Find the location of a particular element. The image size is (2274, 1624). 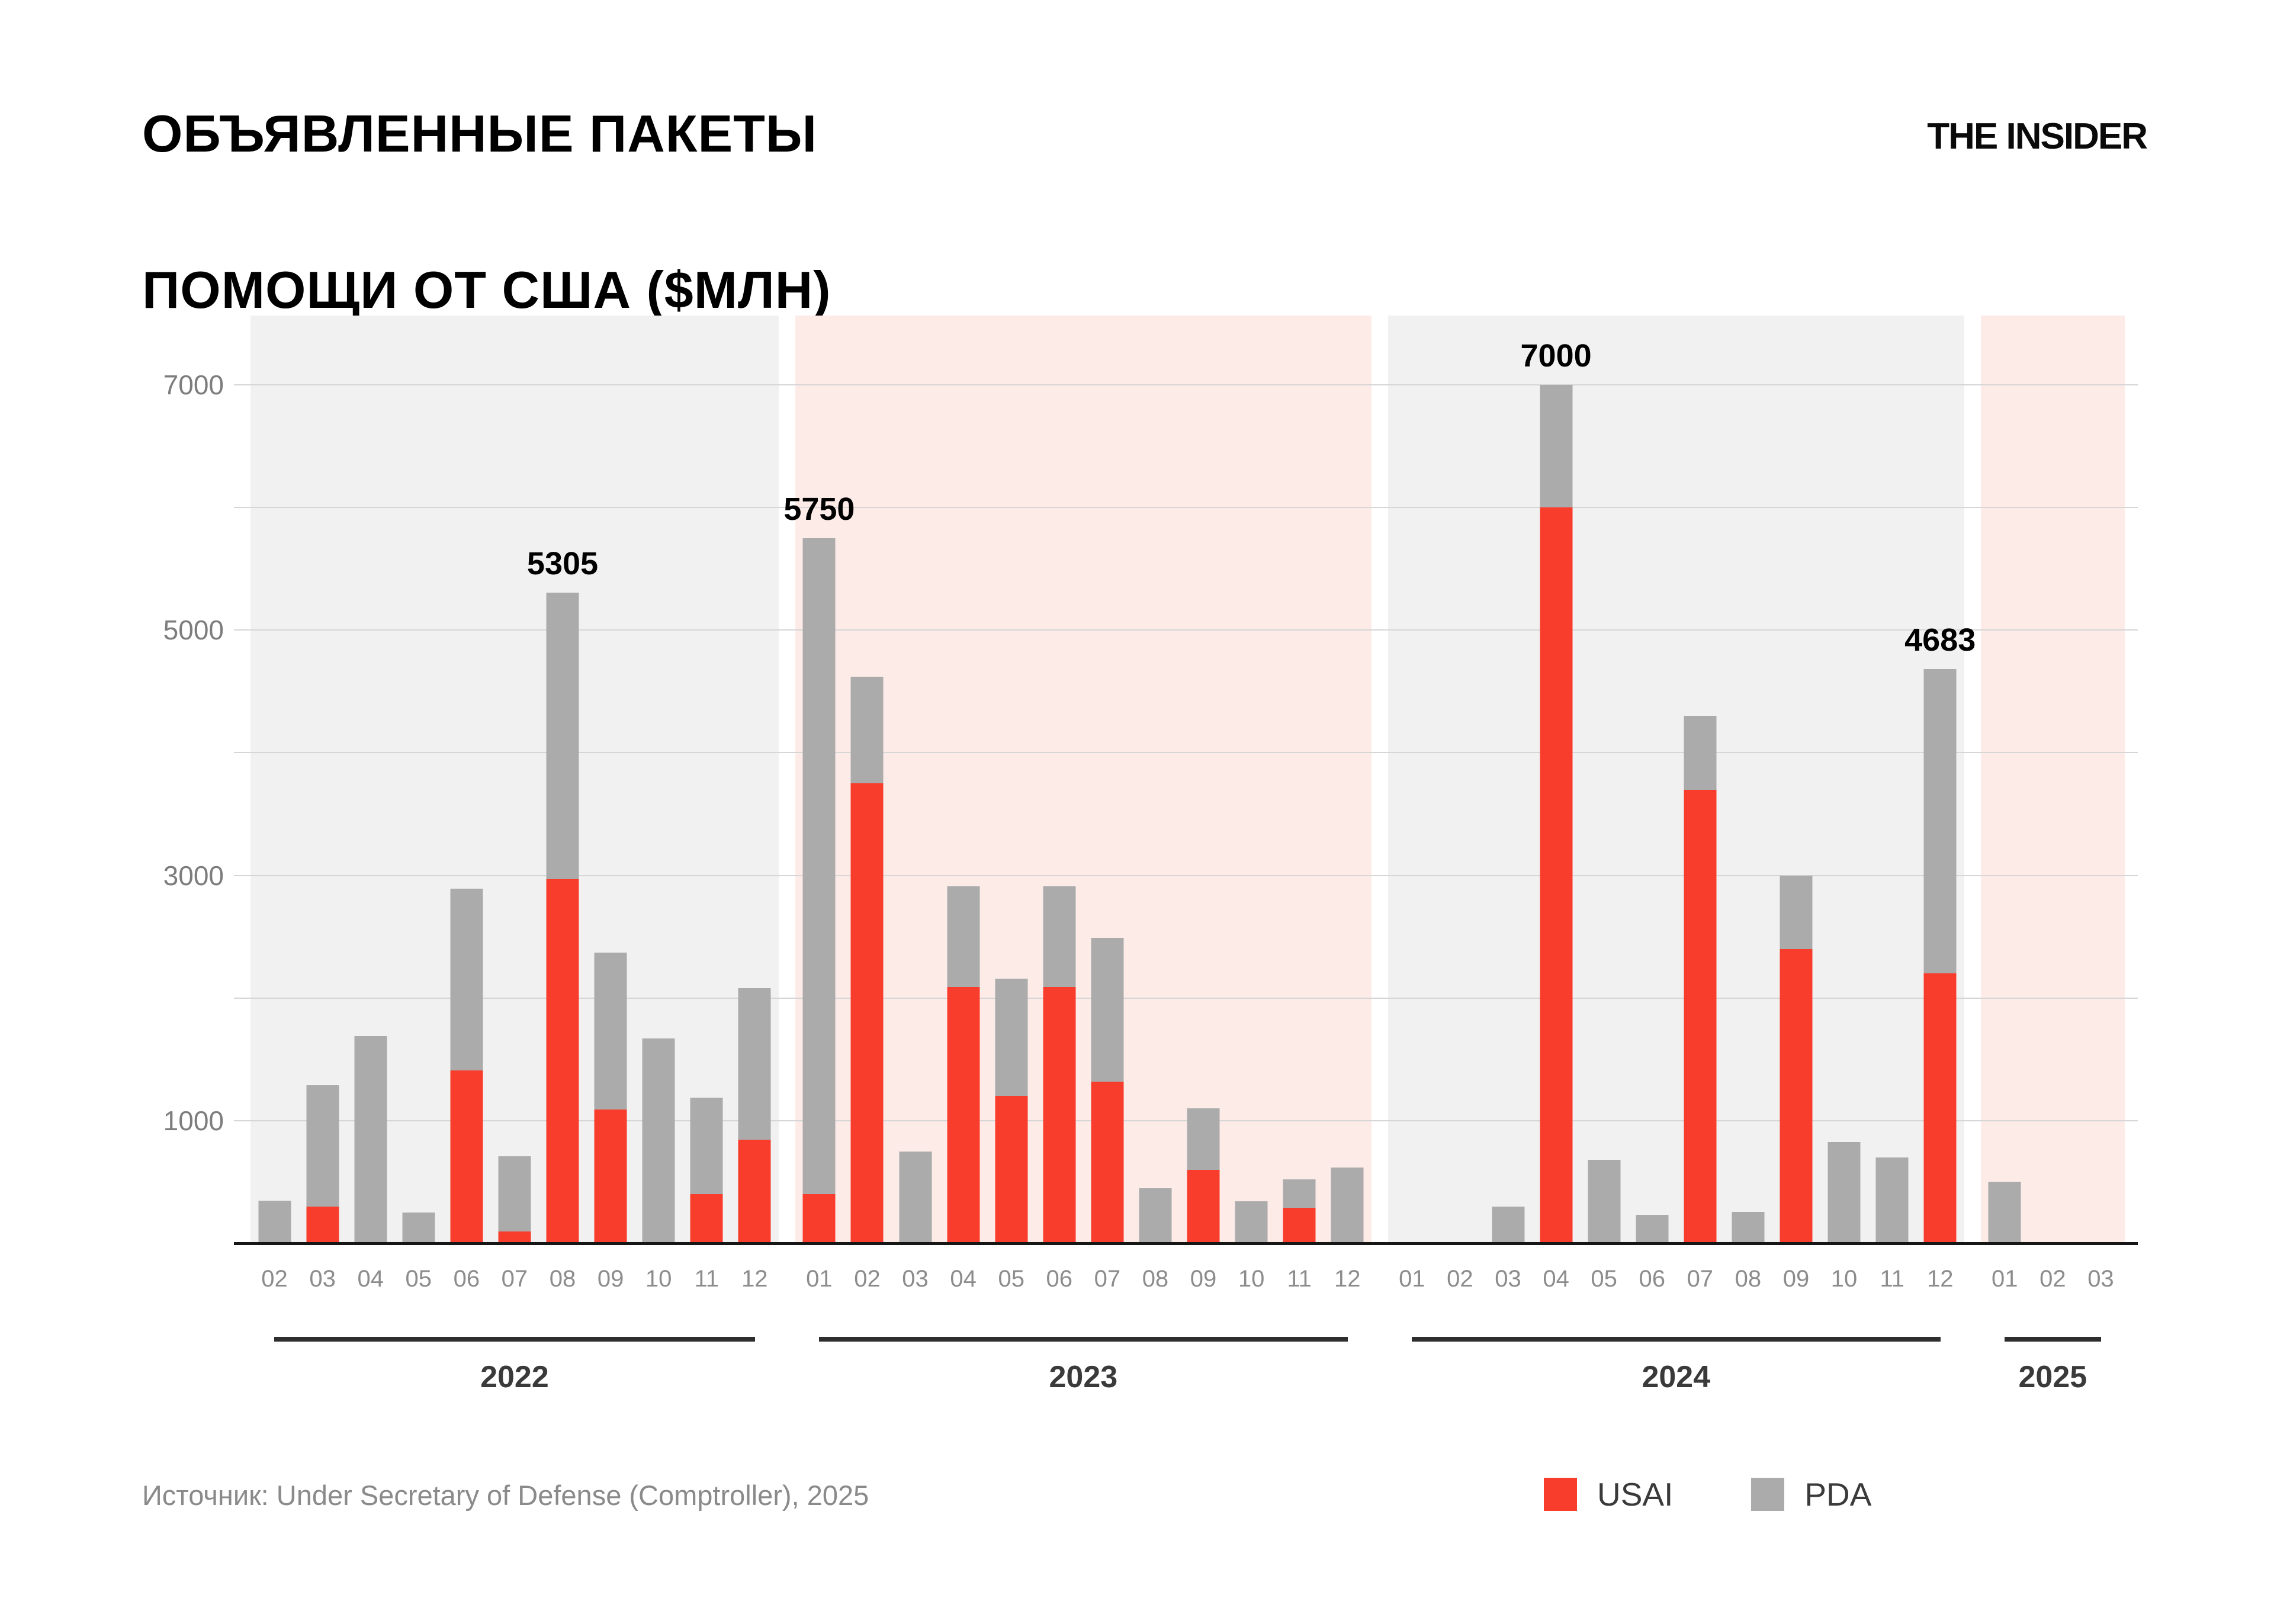

month-slot-2024-04: 7000 04 is located at coordinates (1556, 804).